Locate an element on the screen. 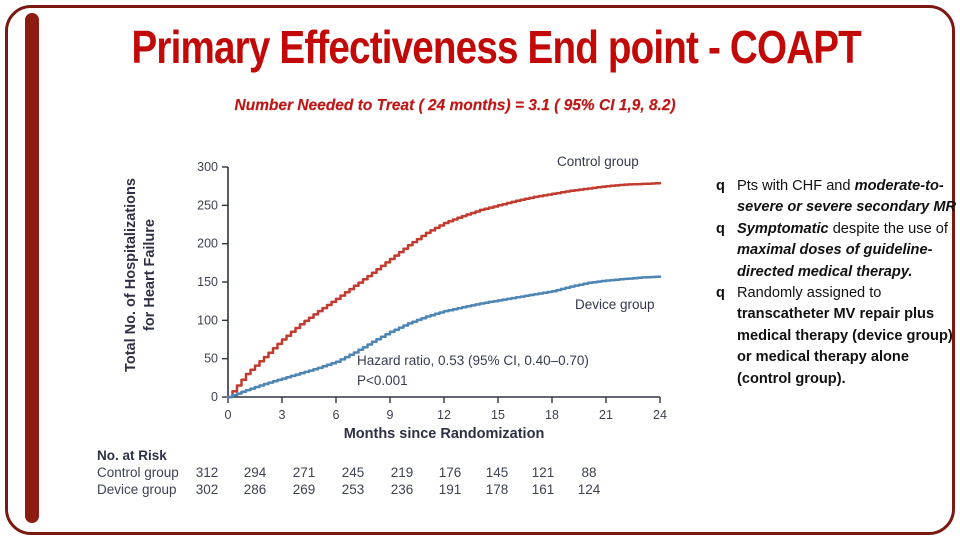  bullet-text-segment: maximal doses of guideline- is located at coordinates (835, 250).